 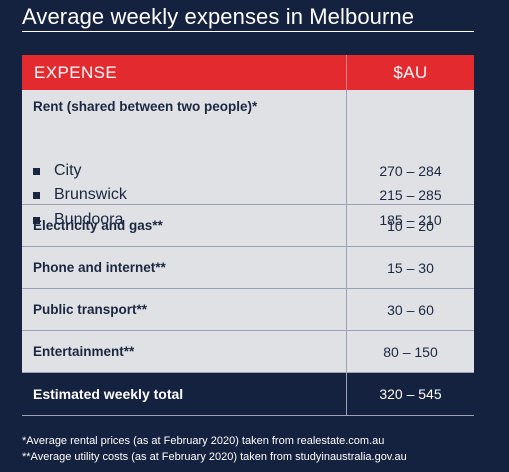 I want to click on rent-value: 215 – 285, so click(x=410, y=195).